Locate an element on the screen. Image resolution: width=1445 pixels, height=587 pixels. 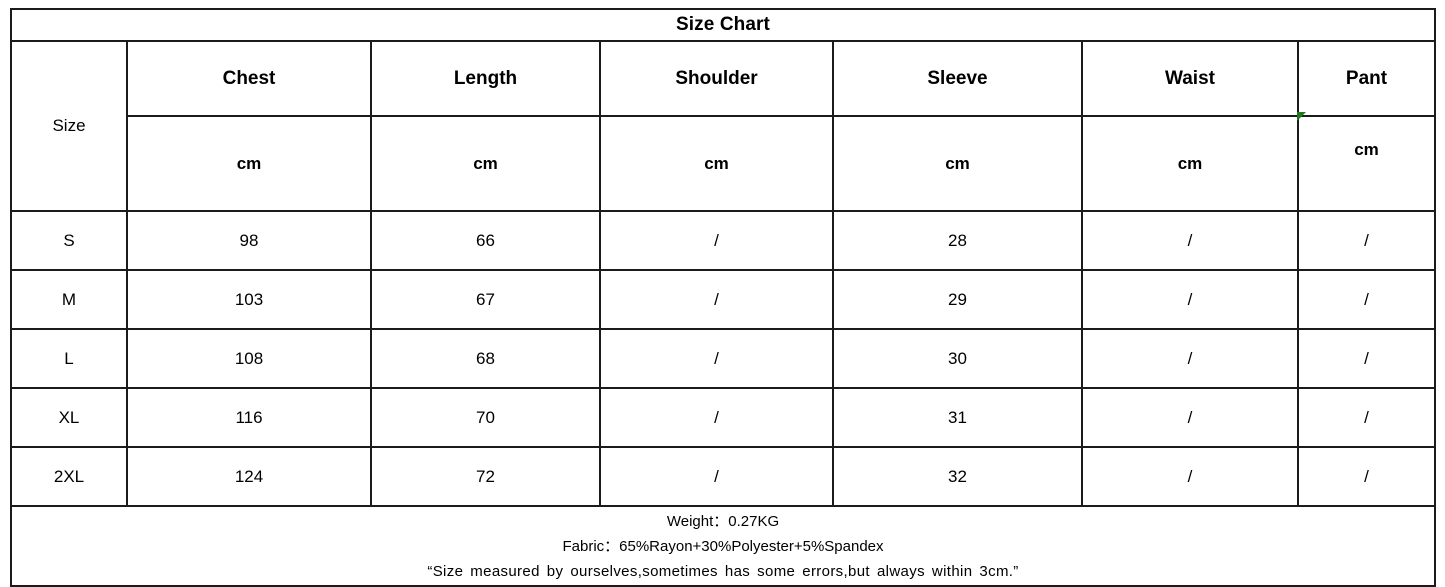
header-waist: Waist is located at coordinates (1190, 78).